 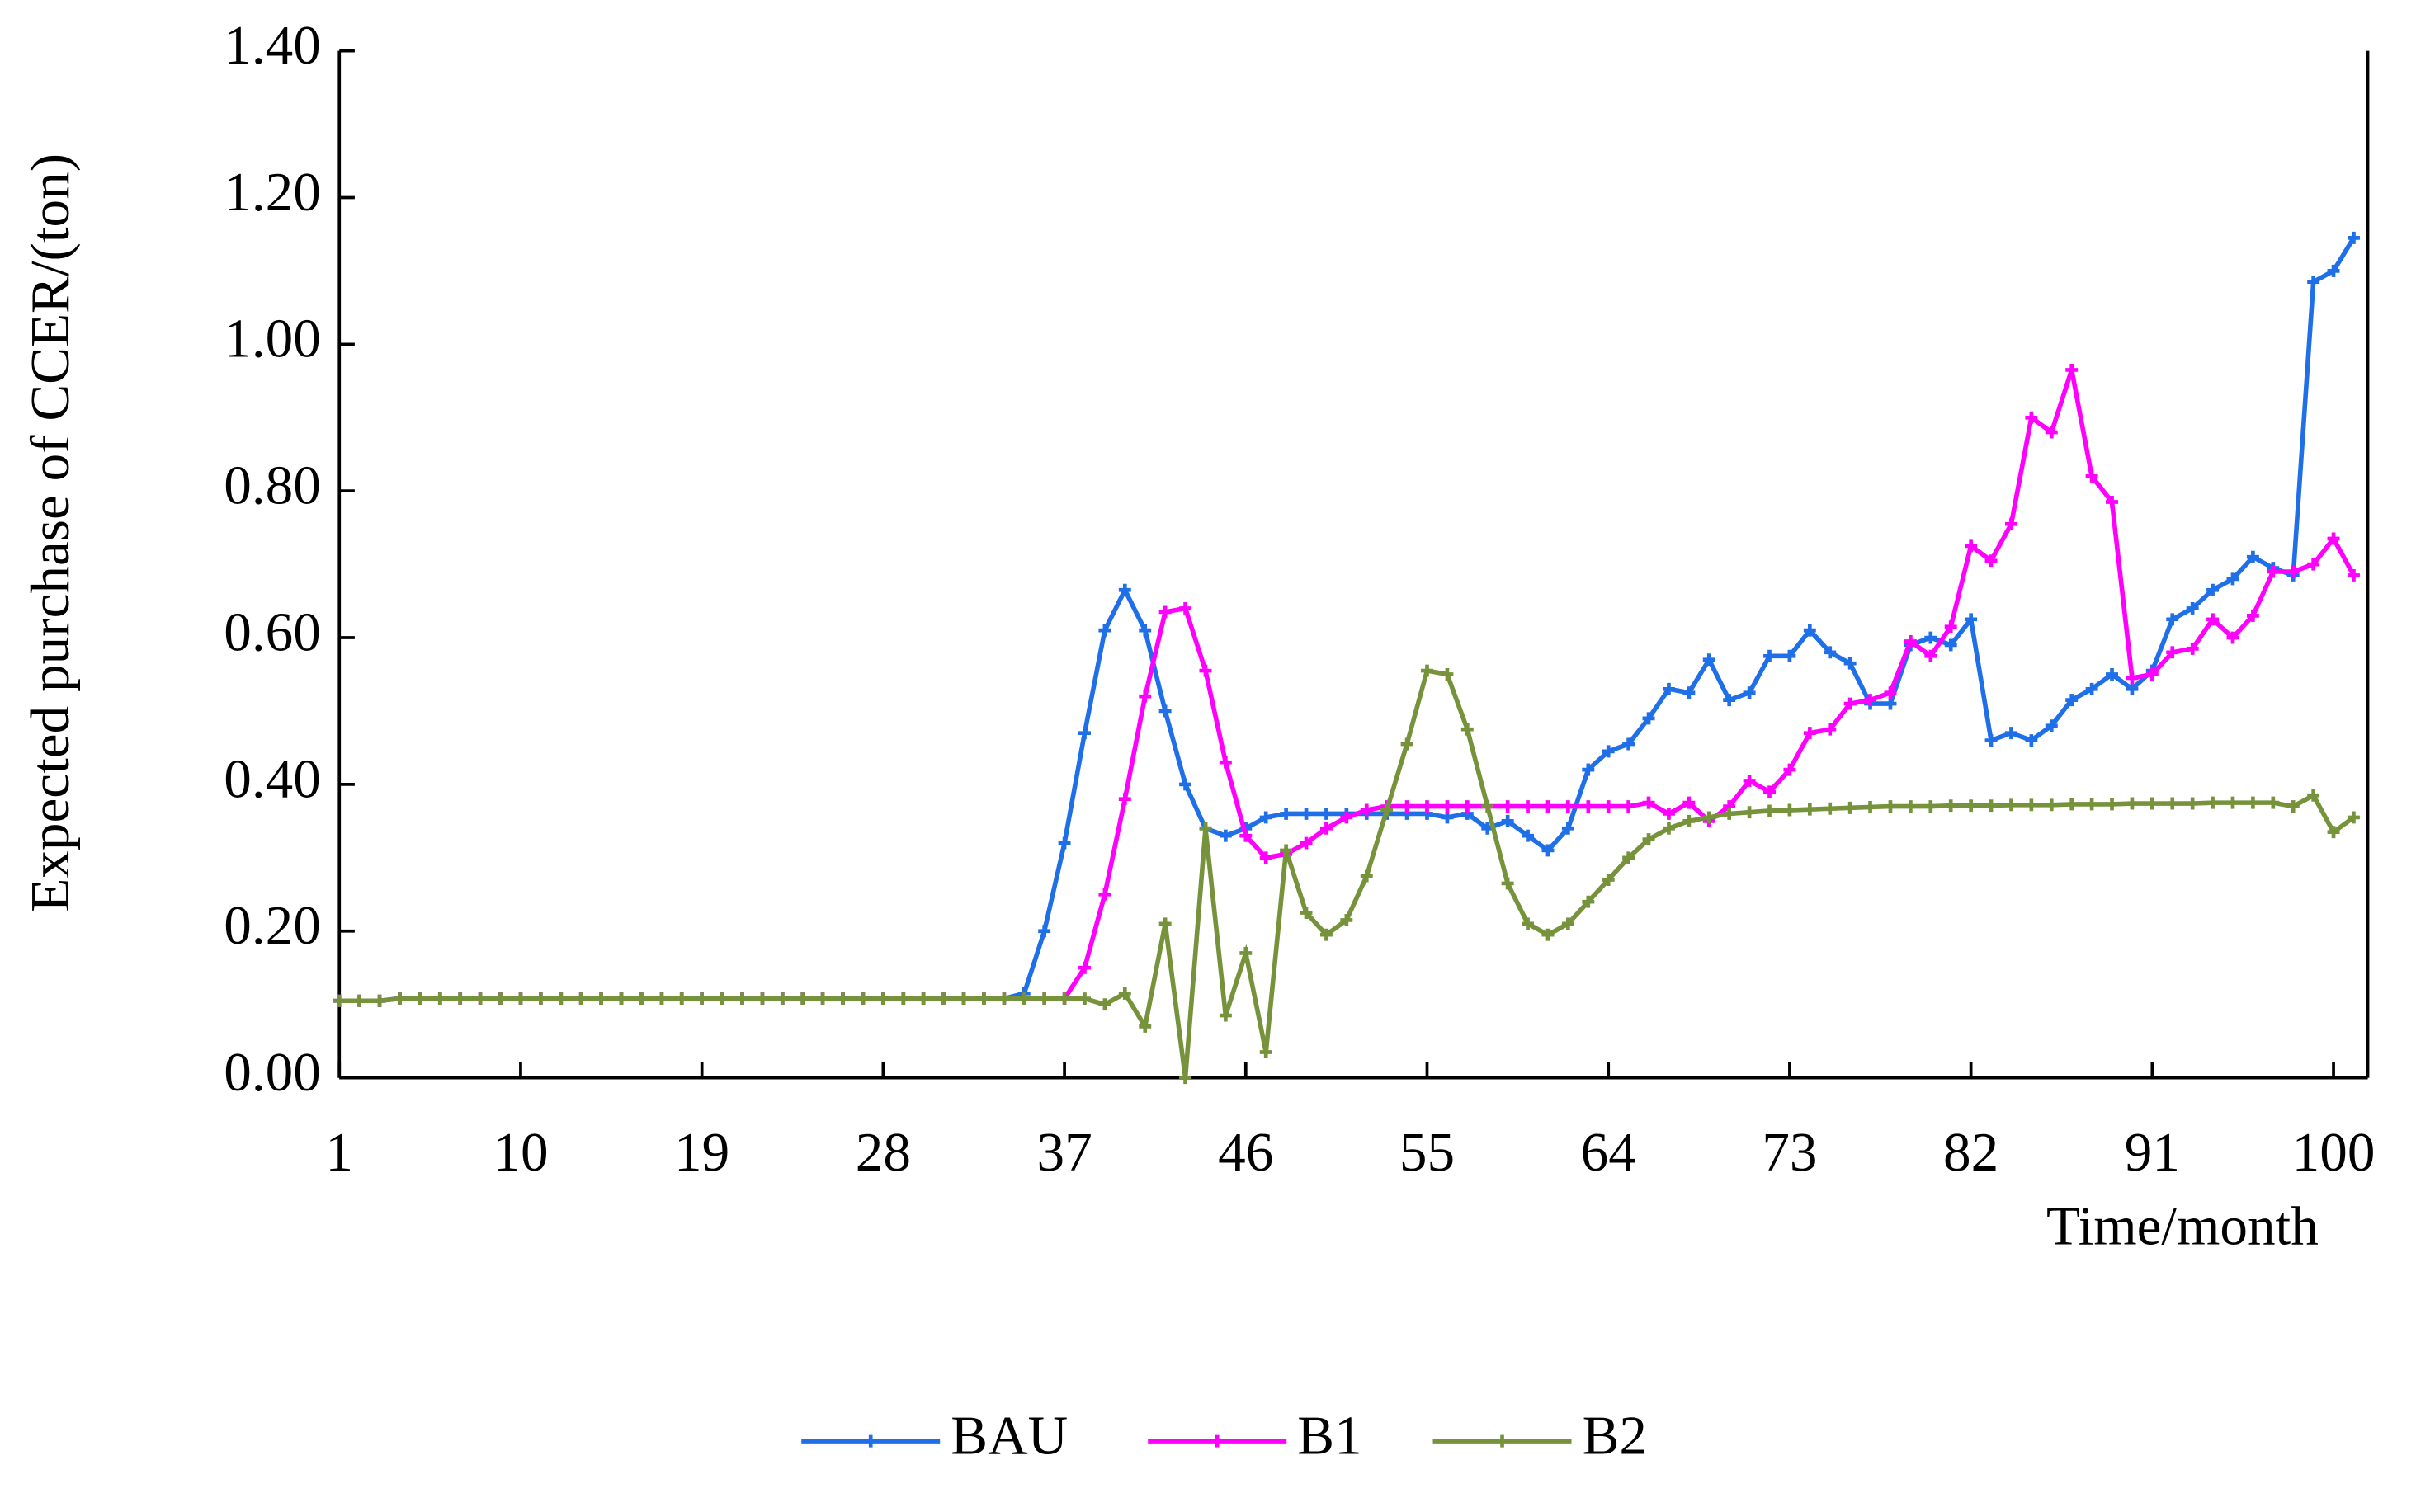 I want to click on y-axis-label: Expected purchase of CCER/(ton), so click(x=50, y=532).